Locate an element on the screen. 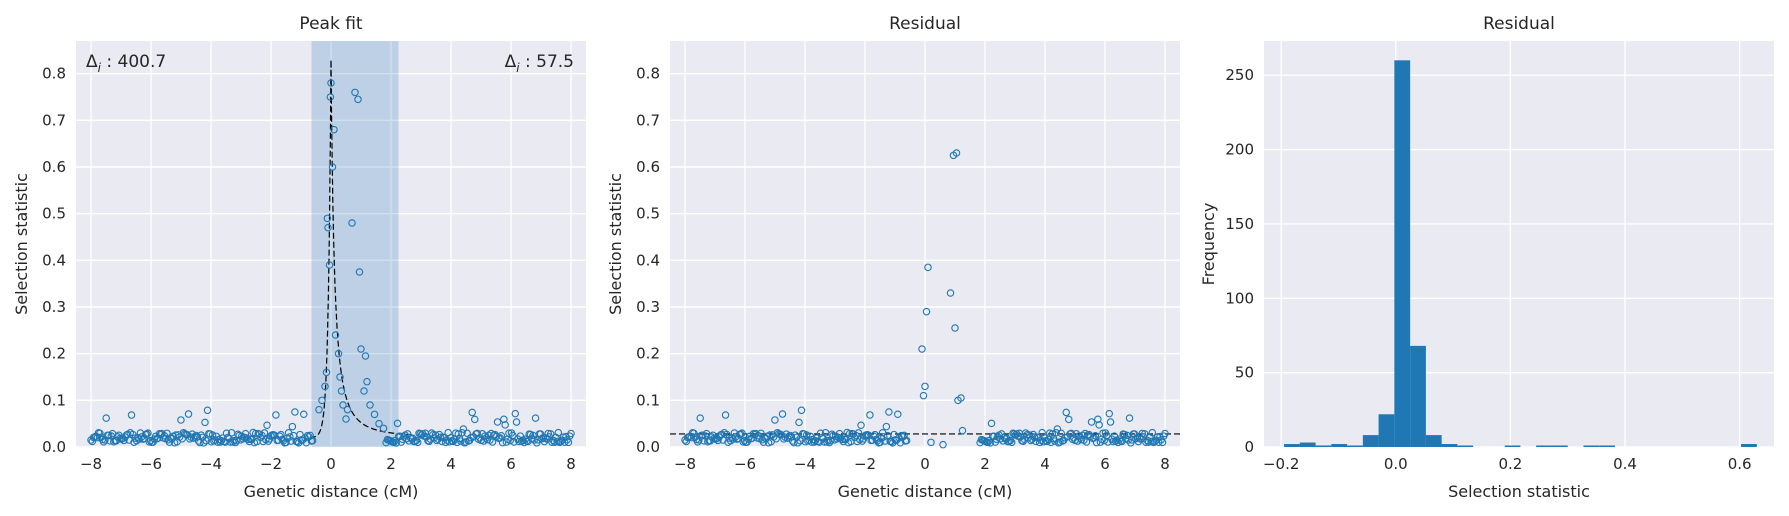  y-tick-label: 0 is located at coordinates (1249, 447).